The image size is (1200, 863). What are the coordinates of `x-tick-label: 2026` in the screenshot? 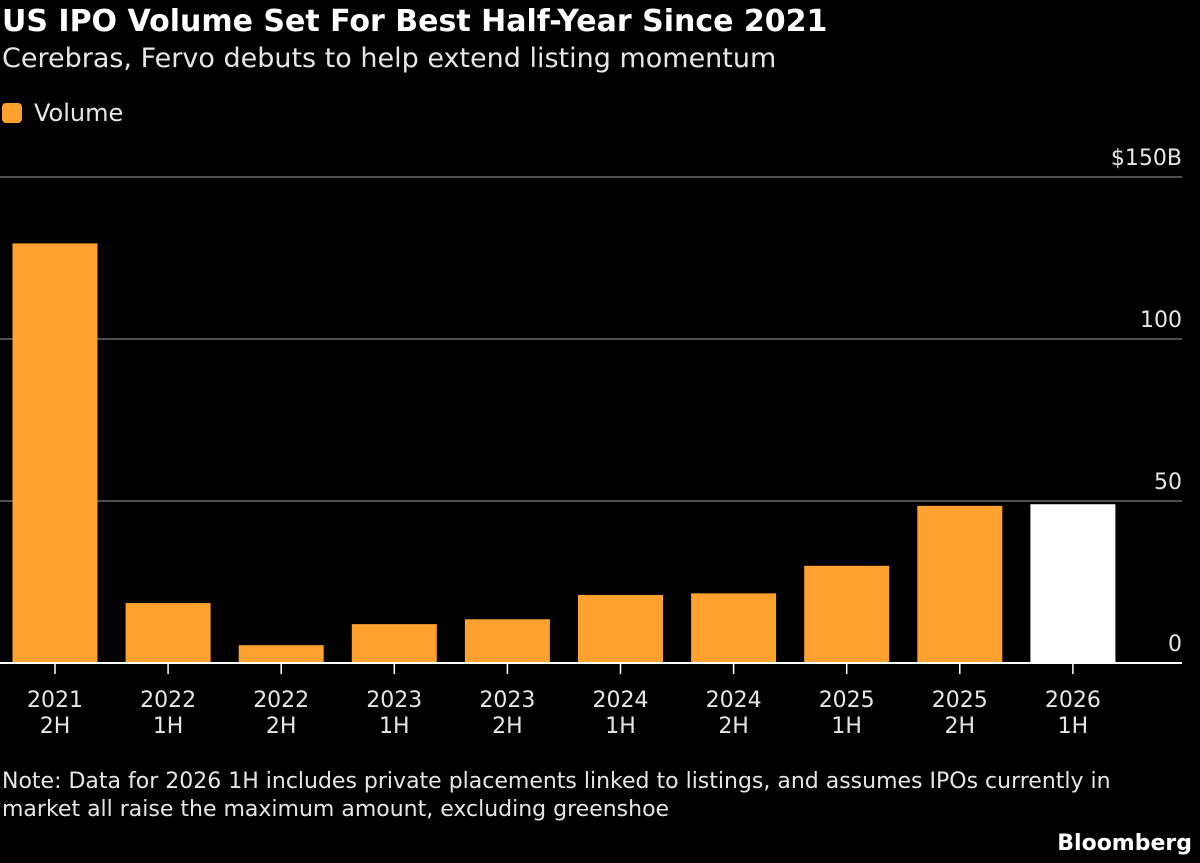 It's located at (1073, 700).